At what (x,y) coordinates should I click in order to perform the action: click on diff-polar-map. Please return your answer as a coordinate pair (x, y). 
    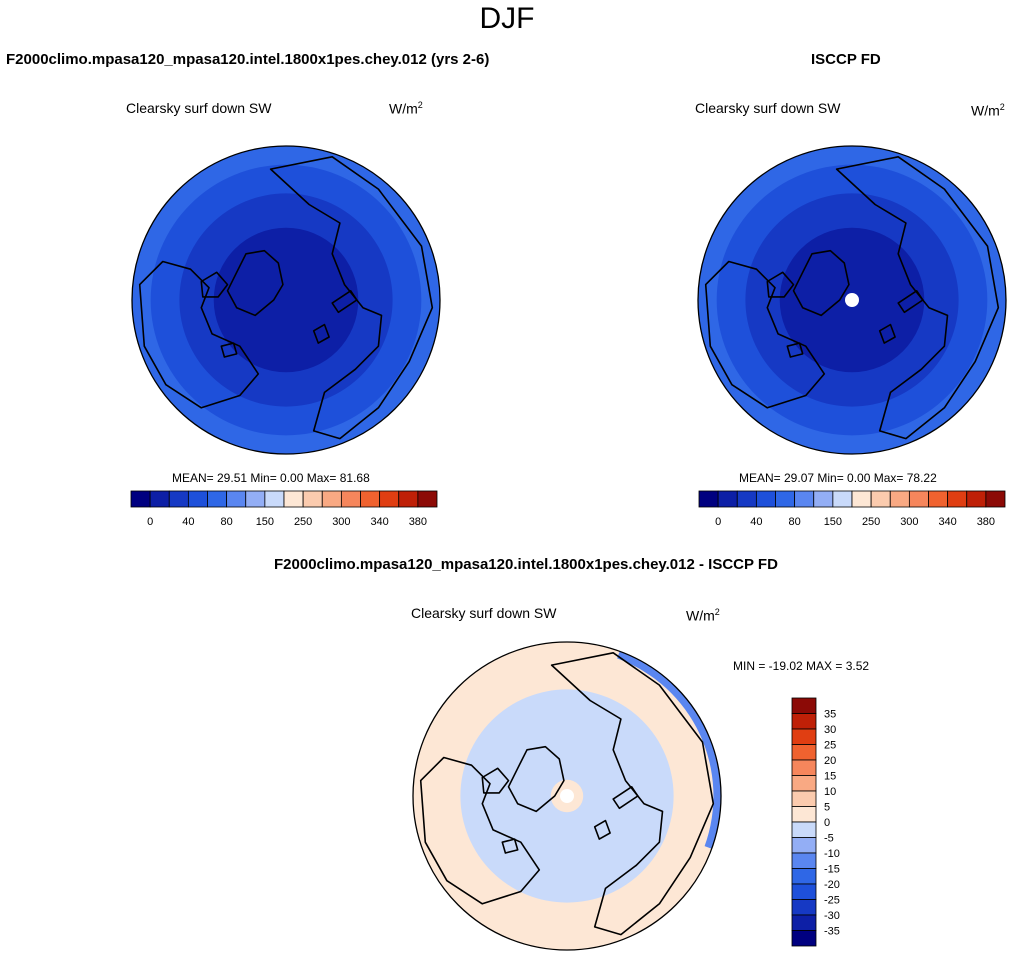
    Looking at the image, I should click on (567, 796).